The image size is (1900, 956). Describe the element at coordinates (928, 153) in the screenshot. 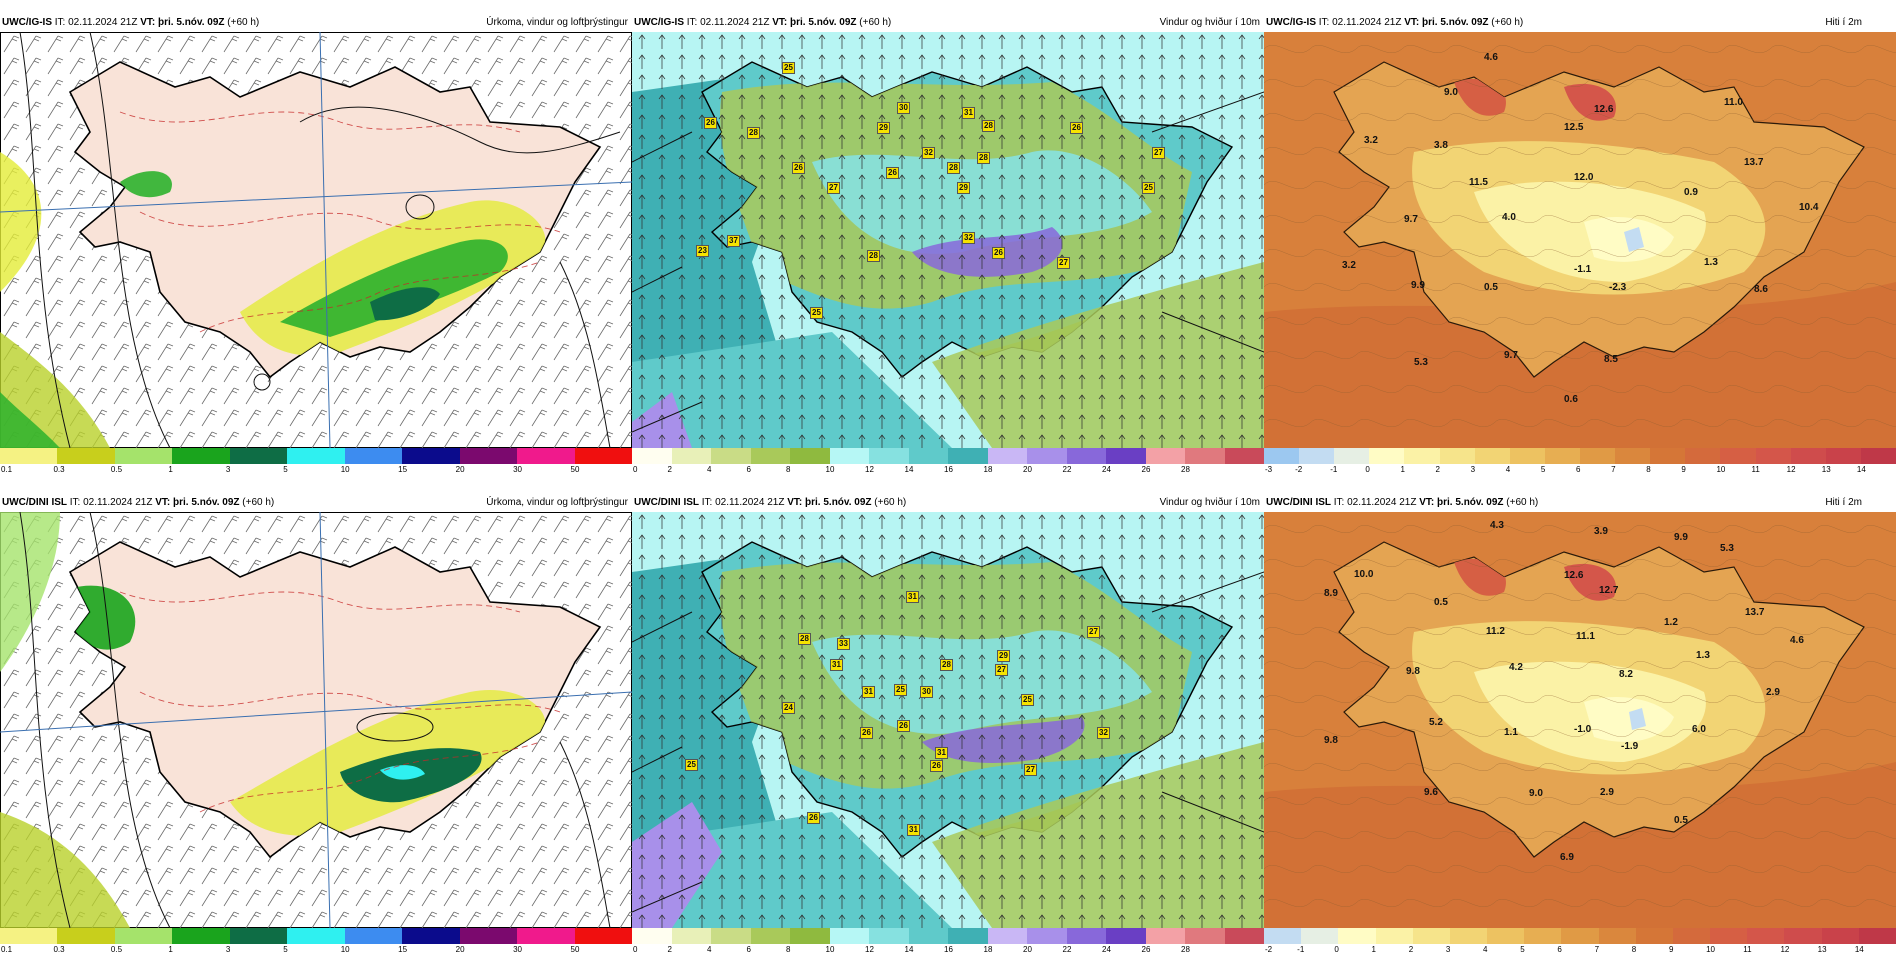

I see `gust-value-label: 32` at that location.